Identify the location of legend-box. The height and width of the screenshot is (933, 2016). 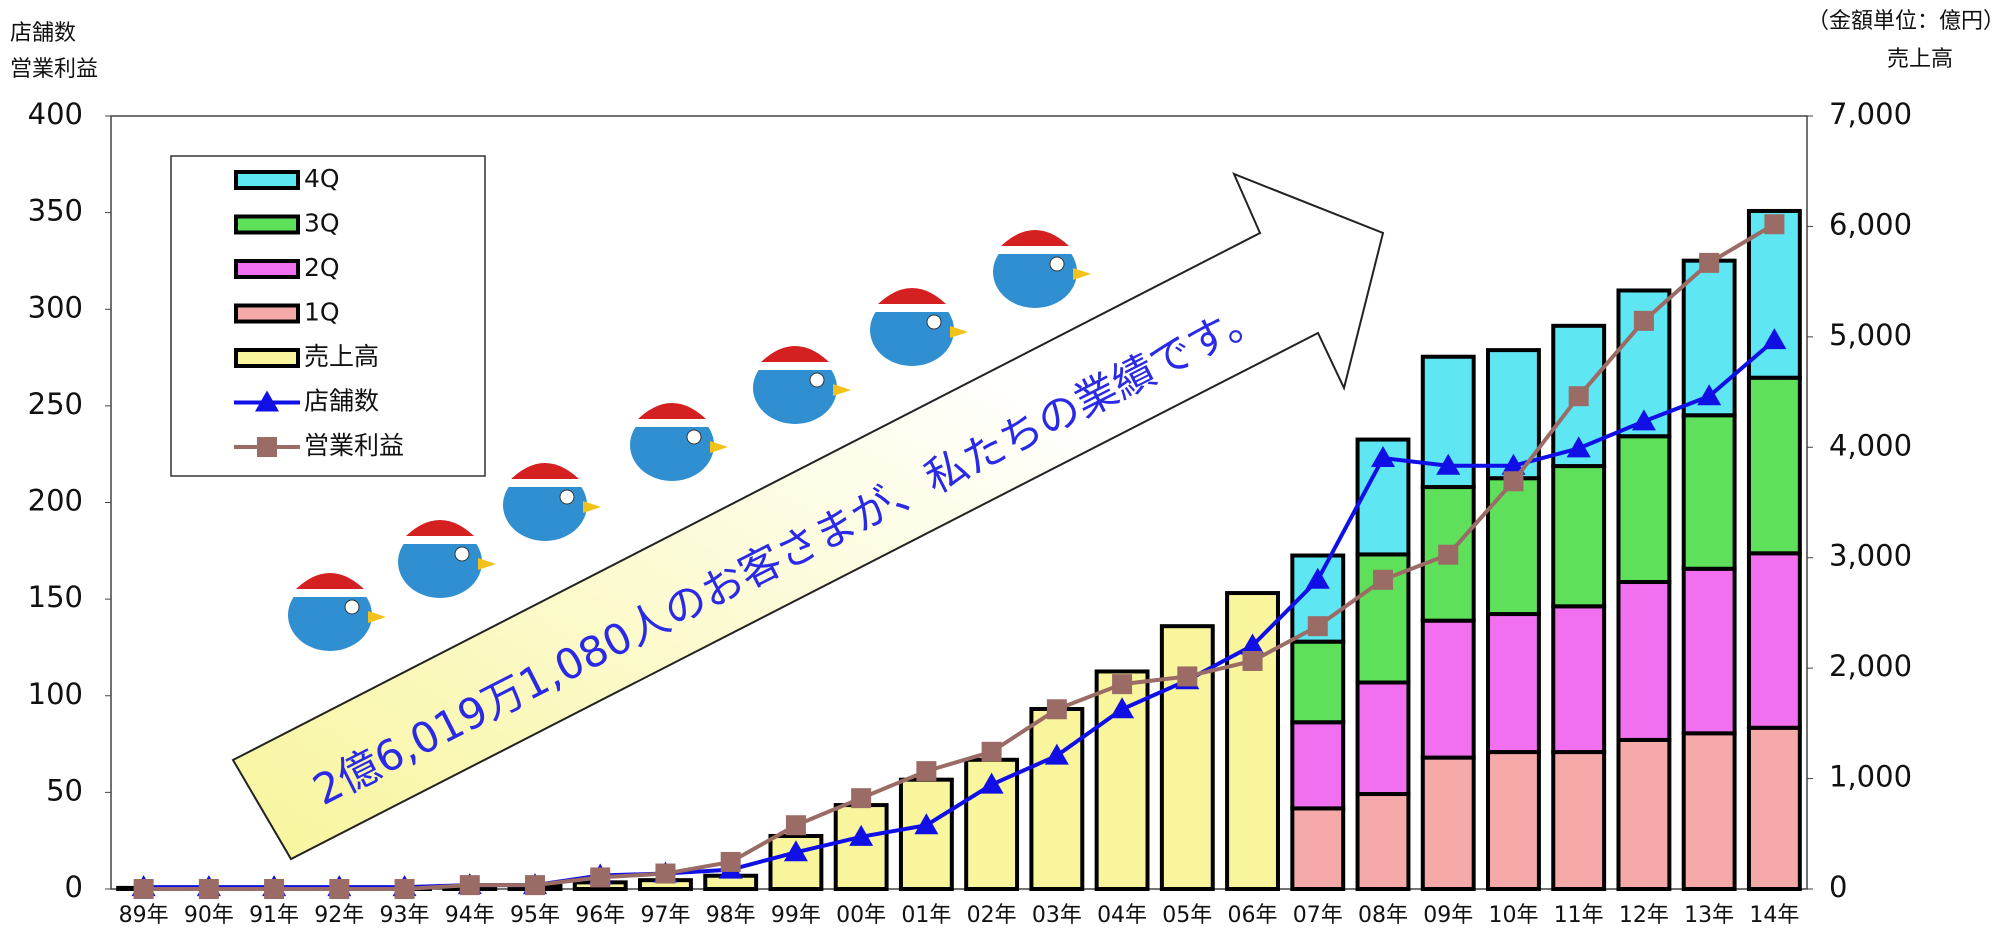
(328, 316).